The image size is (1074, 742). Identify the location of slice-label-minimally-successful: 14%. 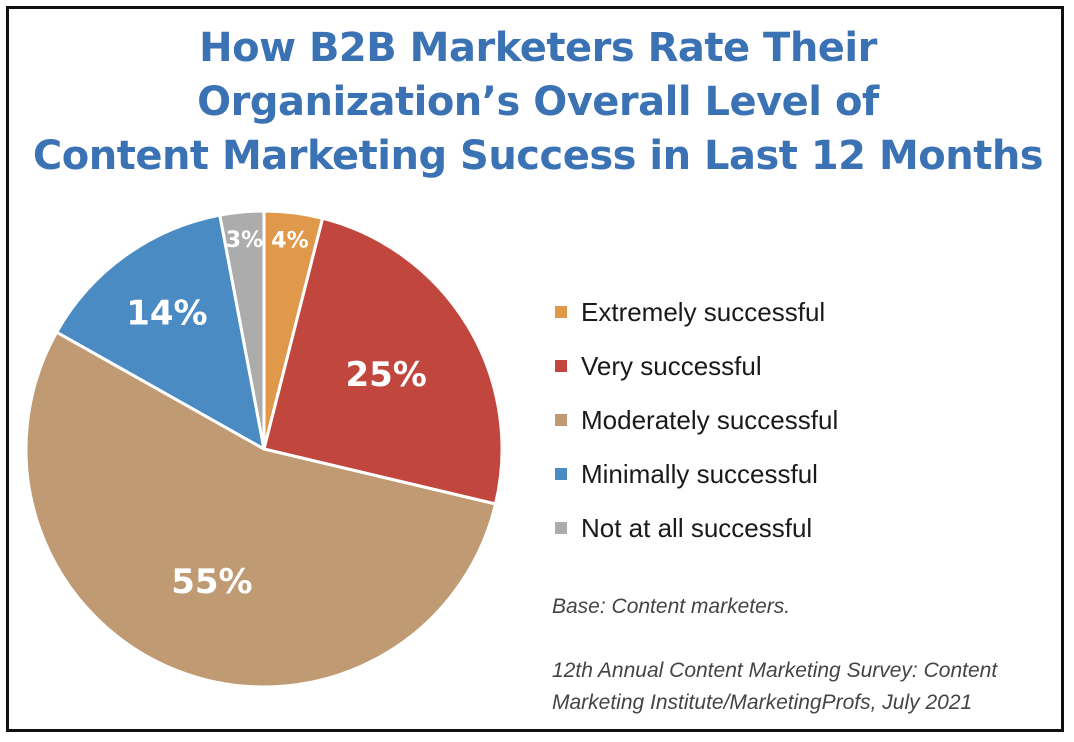
(166, 314).